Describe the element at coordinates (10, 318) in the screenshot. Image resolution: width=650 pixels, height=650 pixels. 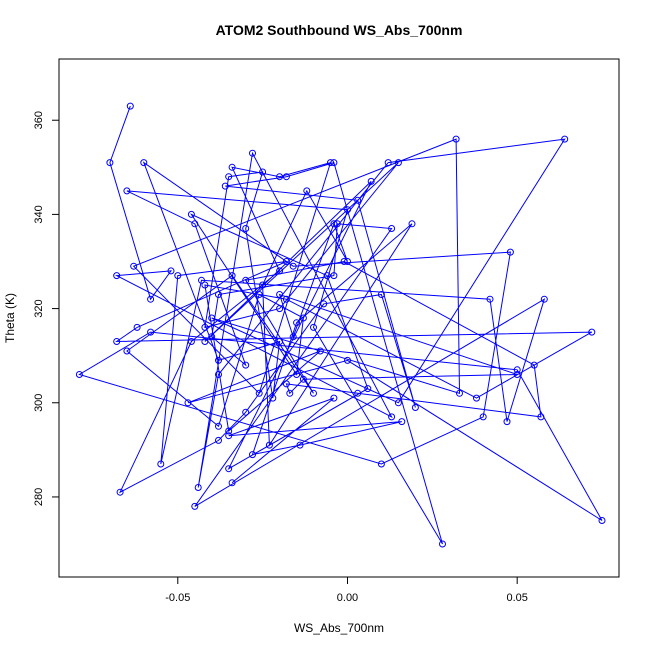
I see `y-axis-label: Theta (K)` at that location.